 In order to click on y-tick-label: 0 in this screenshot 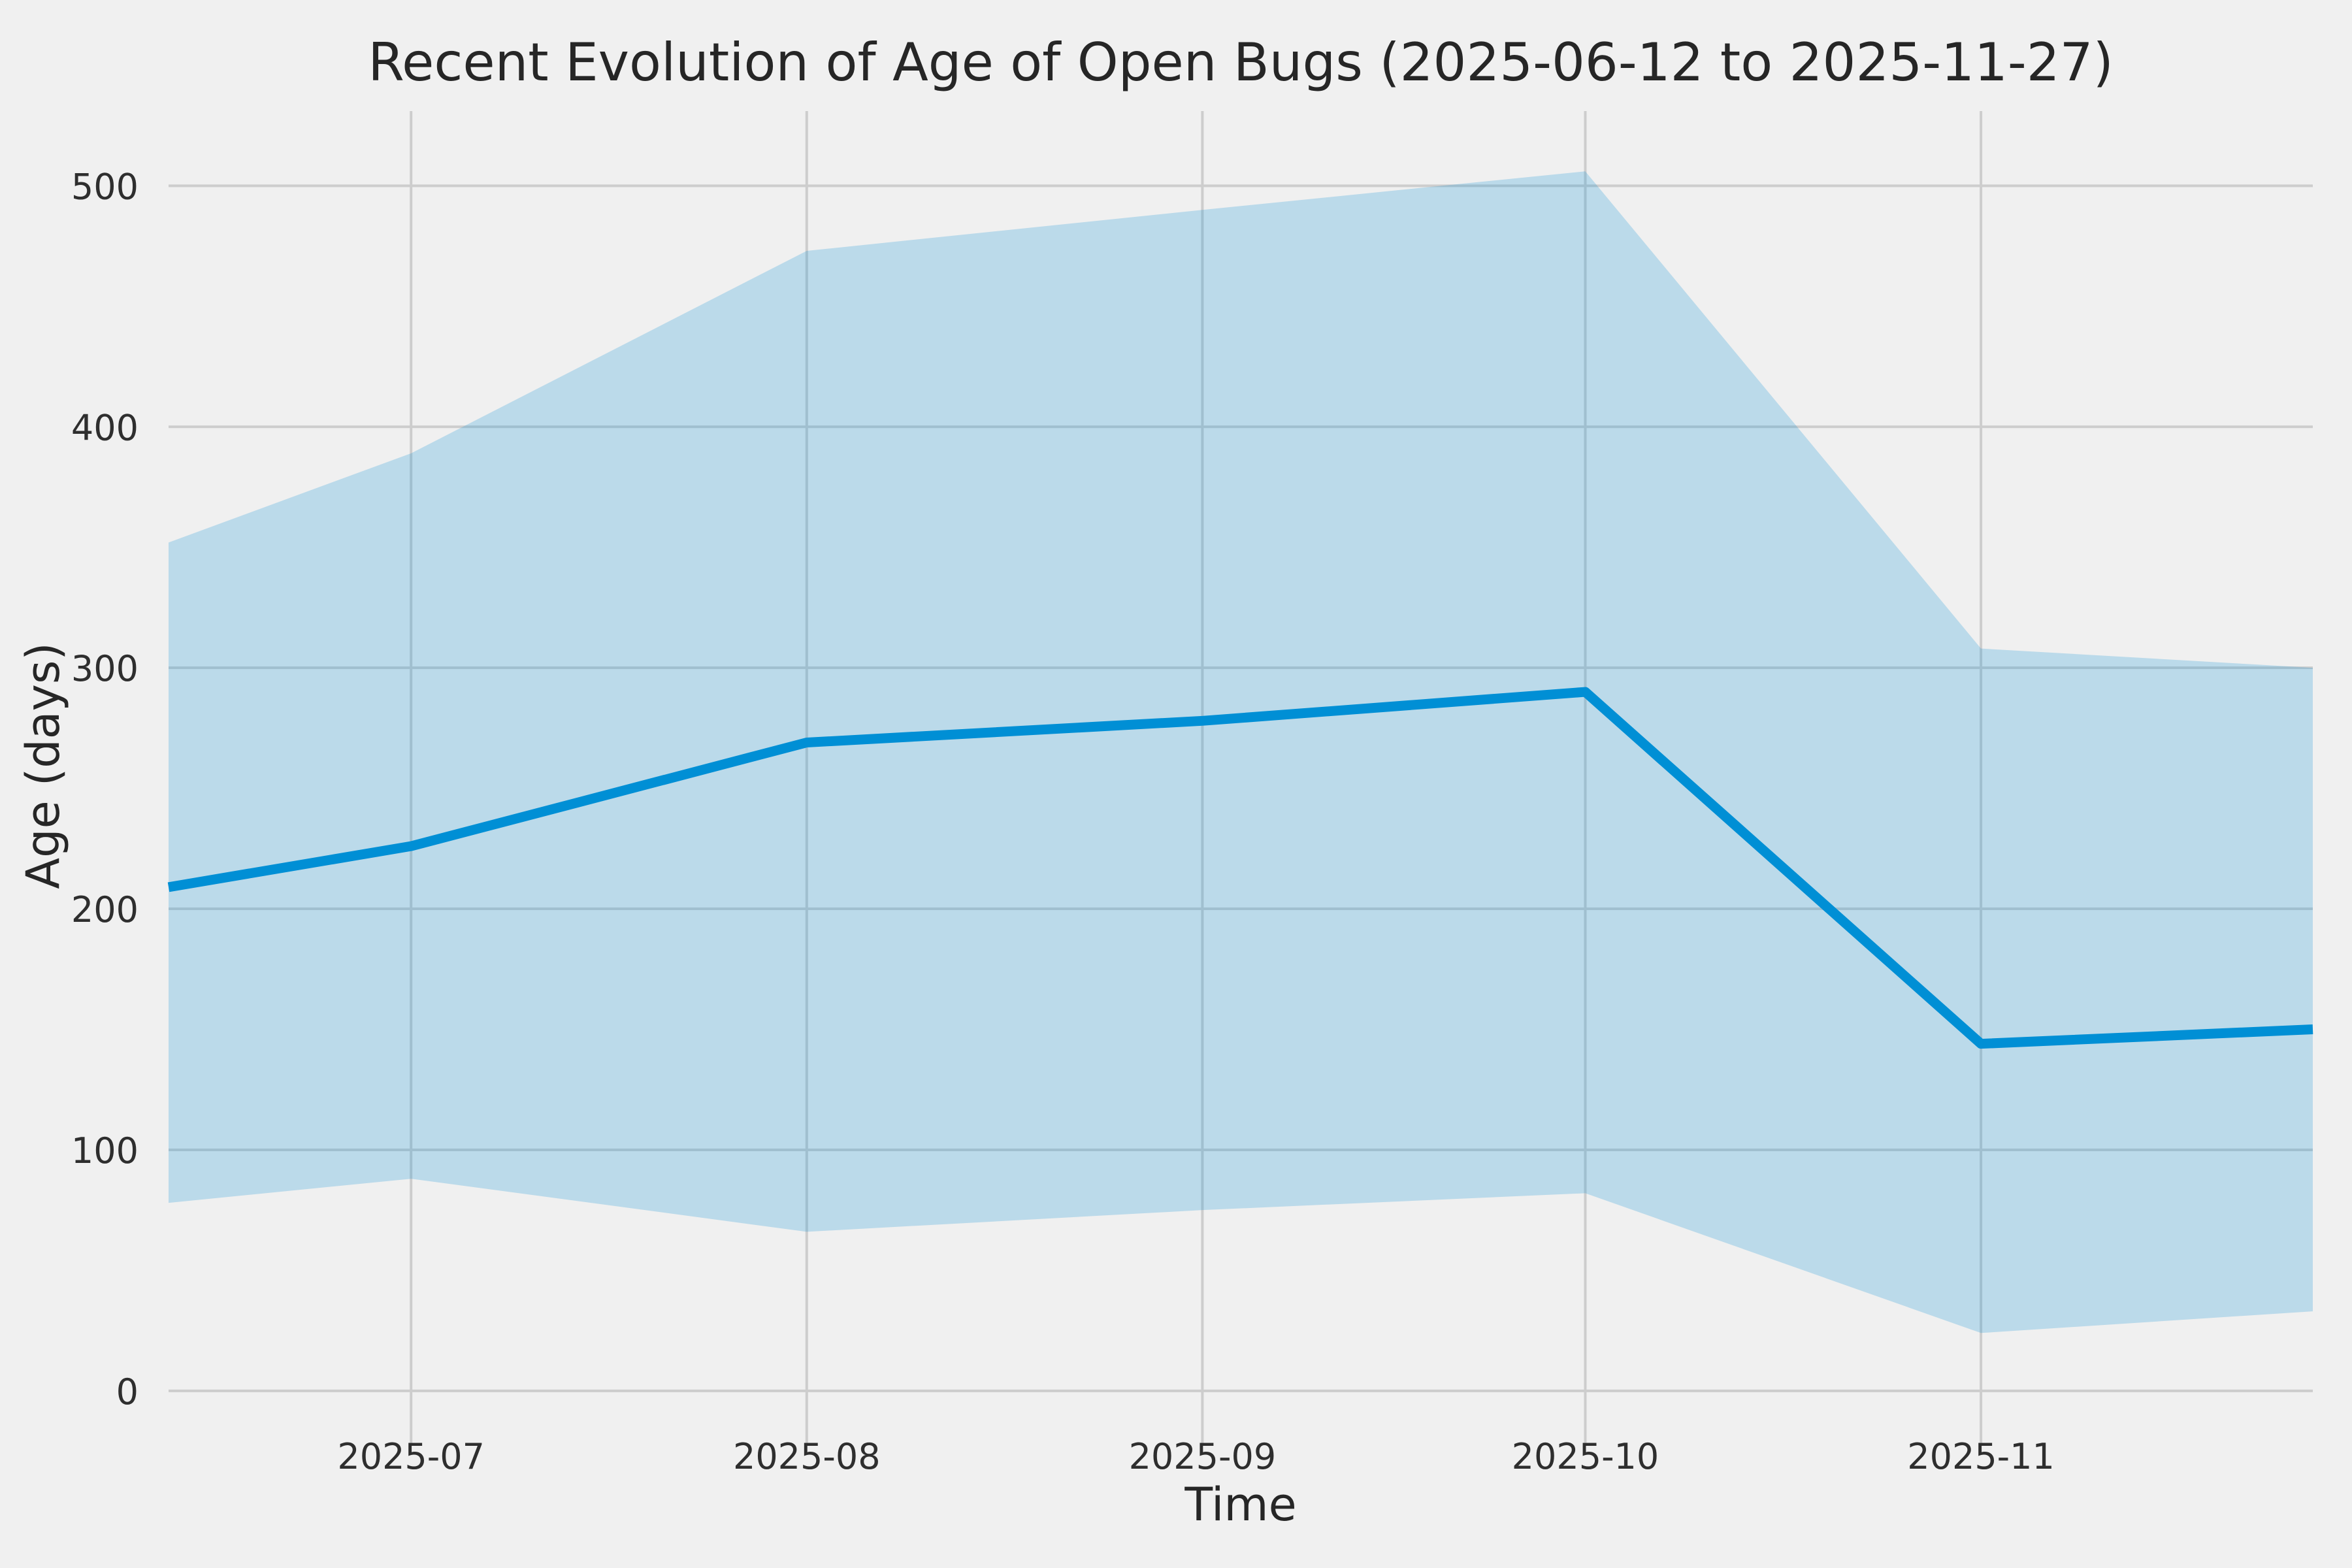, I will do `click(127, 1392)`.